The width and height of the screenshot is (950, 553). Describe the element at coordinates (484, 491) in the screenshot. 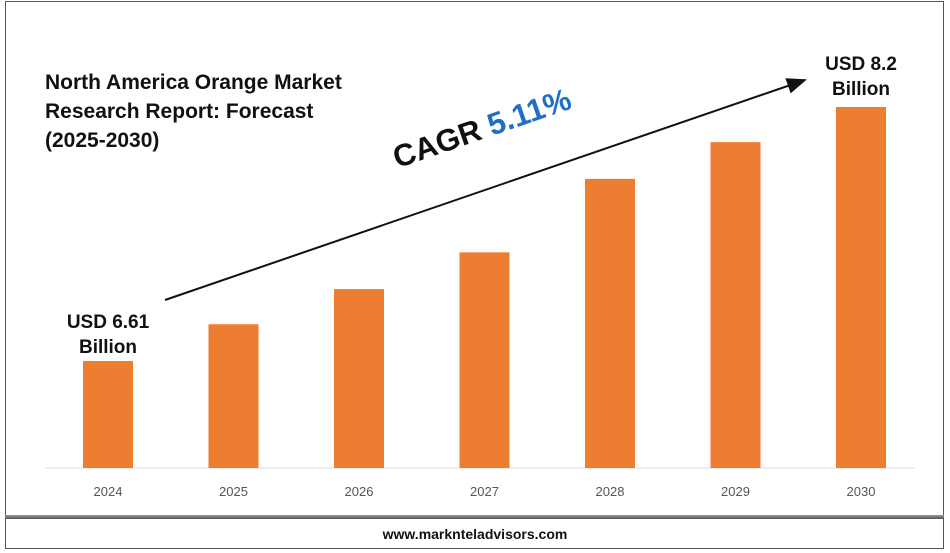

I see `x-tick-label: 2027` at that location.